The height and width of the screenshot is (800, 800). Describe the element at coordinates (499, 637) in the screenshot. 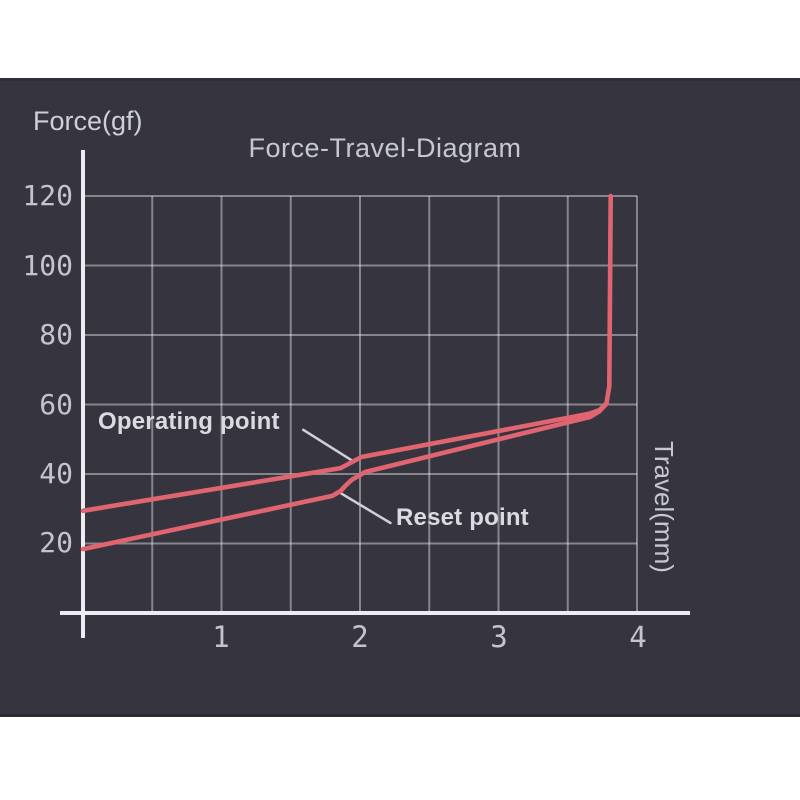

I see `x-tick-3: 3` at that location.